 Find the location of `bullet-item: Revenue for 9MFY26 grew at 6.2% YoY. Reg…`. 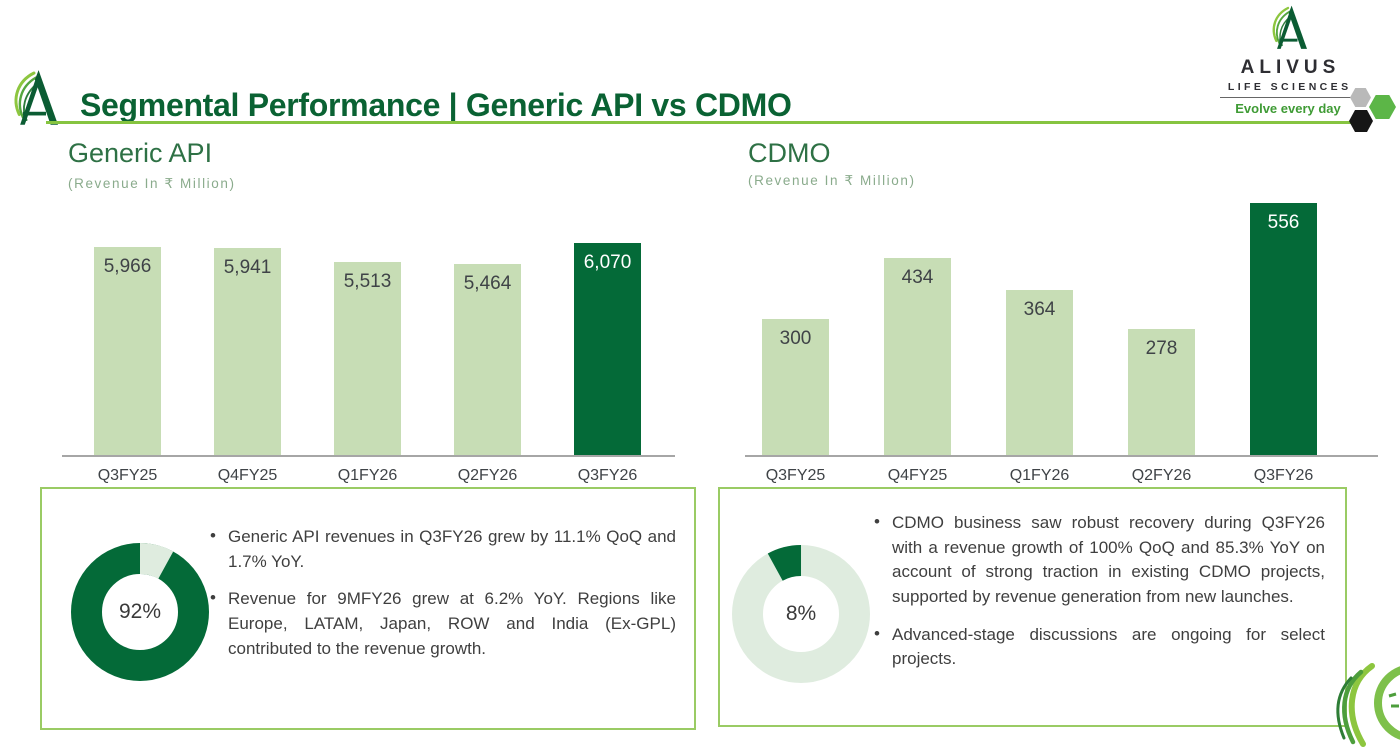

bullet-item: Revenue for 9MFY26 grew at 6.2% YoY. Reg… is located at coordinates (441, 623).